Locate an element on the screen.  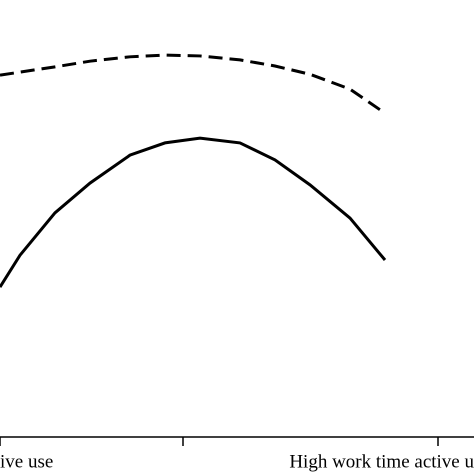
x-tick-label: High work time active u is located at coordinates (381, 461).